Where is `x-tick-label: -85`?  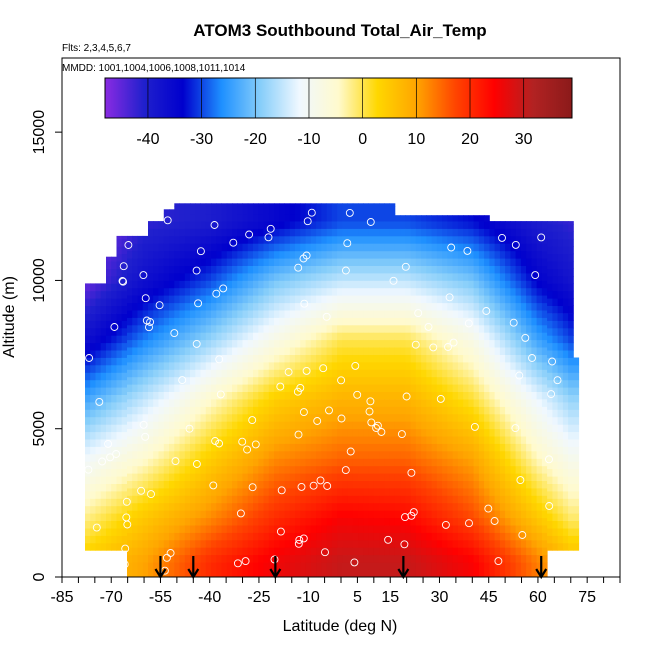 x-tick-label: -85 is located at coordinates (61, 597).